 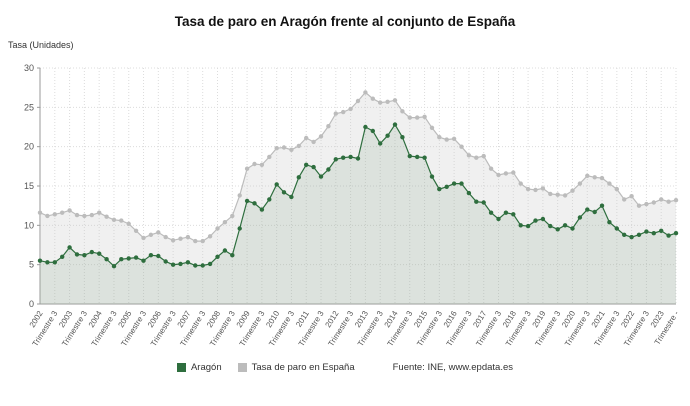 What do you see at coordinates (41, 45) in the screenshot?
I see `y-axis-label: Tasa (Unidades)` at bounding box center [41, 45].